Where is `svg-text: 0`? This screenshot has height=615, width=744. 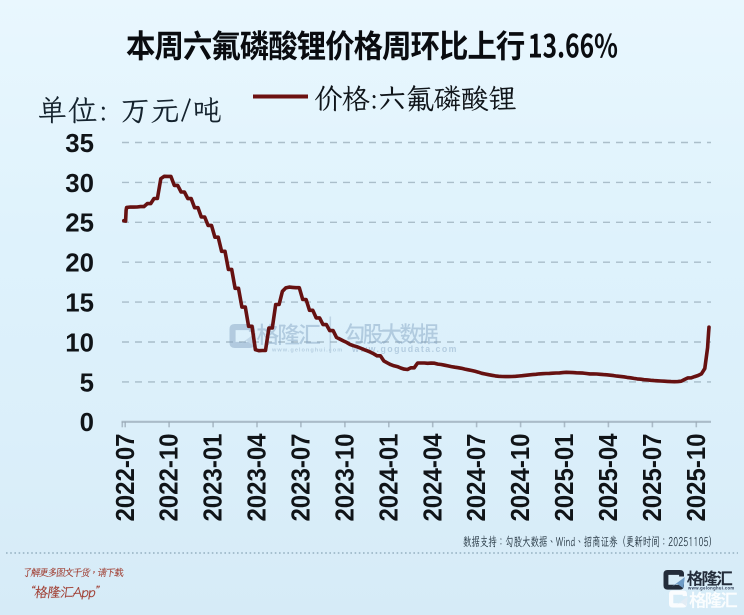
svg-text: 0 is located at coordinates (87, 423).